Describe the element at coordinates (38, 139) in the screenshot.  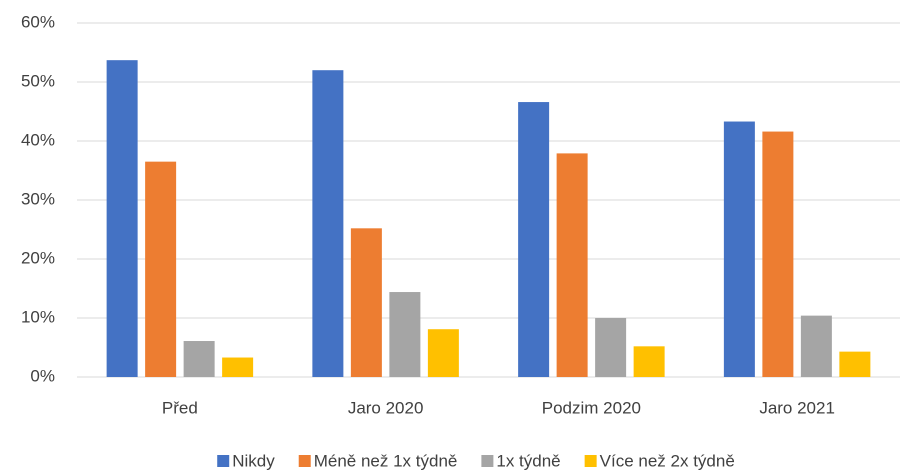
I see `y-tick-label: 40%` at that location.